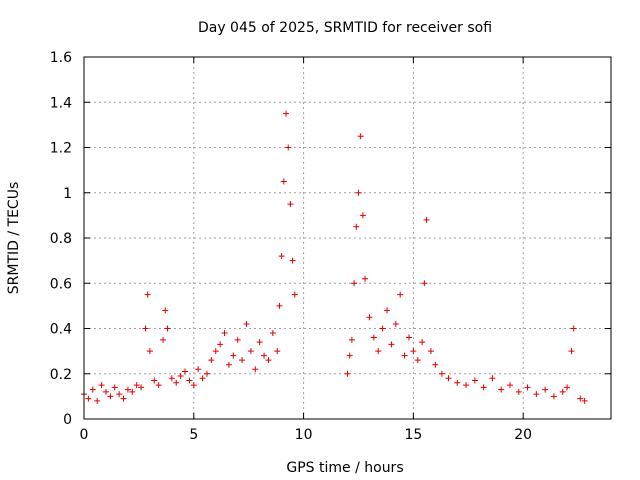 The image size is (640, 480). I want to click on x-axis-label: GPS time / hours, so click(344, 468).